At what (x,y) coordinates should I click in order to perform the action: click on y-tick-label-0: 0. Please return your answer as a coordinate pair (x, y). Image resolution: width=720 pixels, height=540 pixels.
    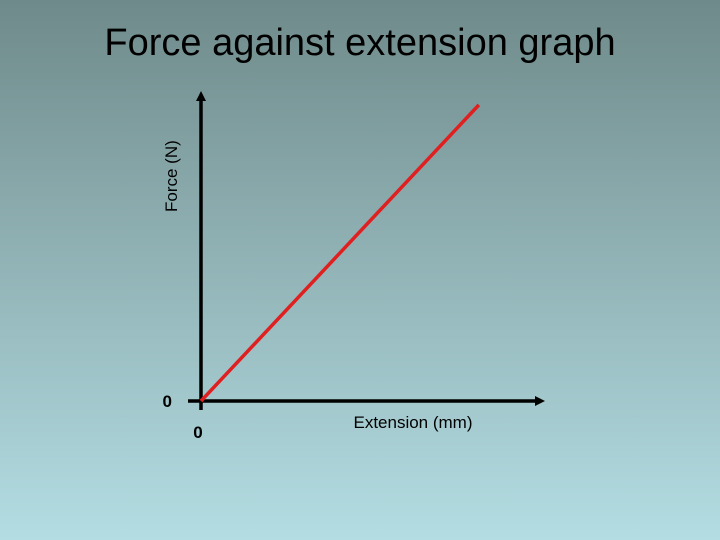
    Looking at the image, I should click on (167, 401).